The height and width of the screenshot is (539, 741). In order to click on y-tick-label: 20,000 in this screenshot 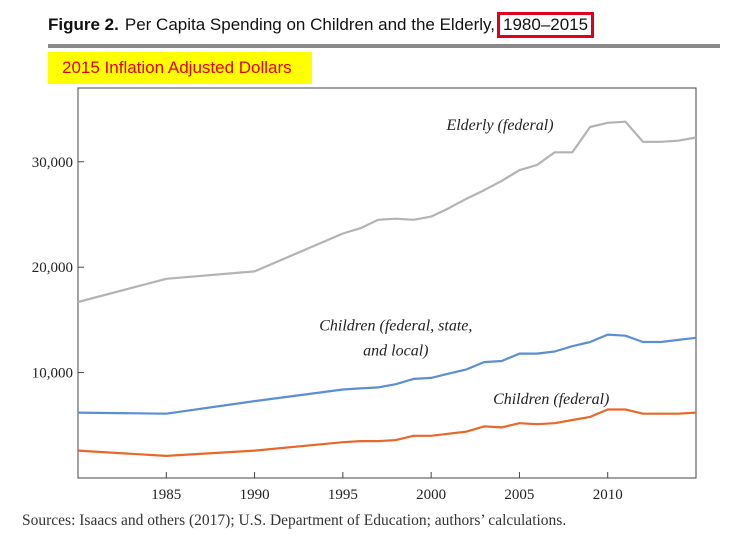, I will do `click(52, 268)`.